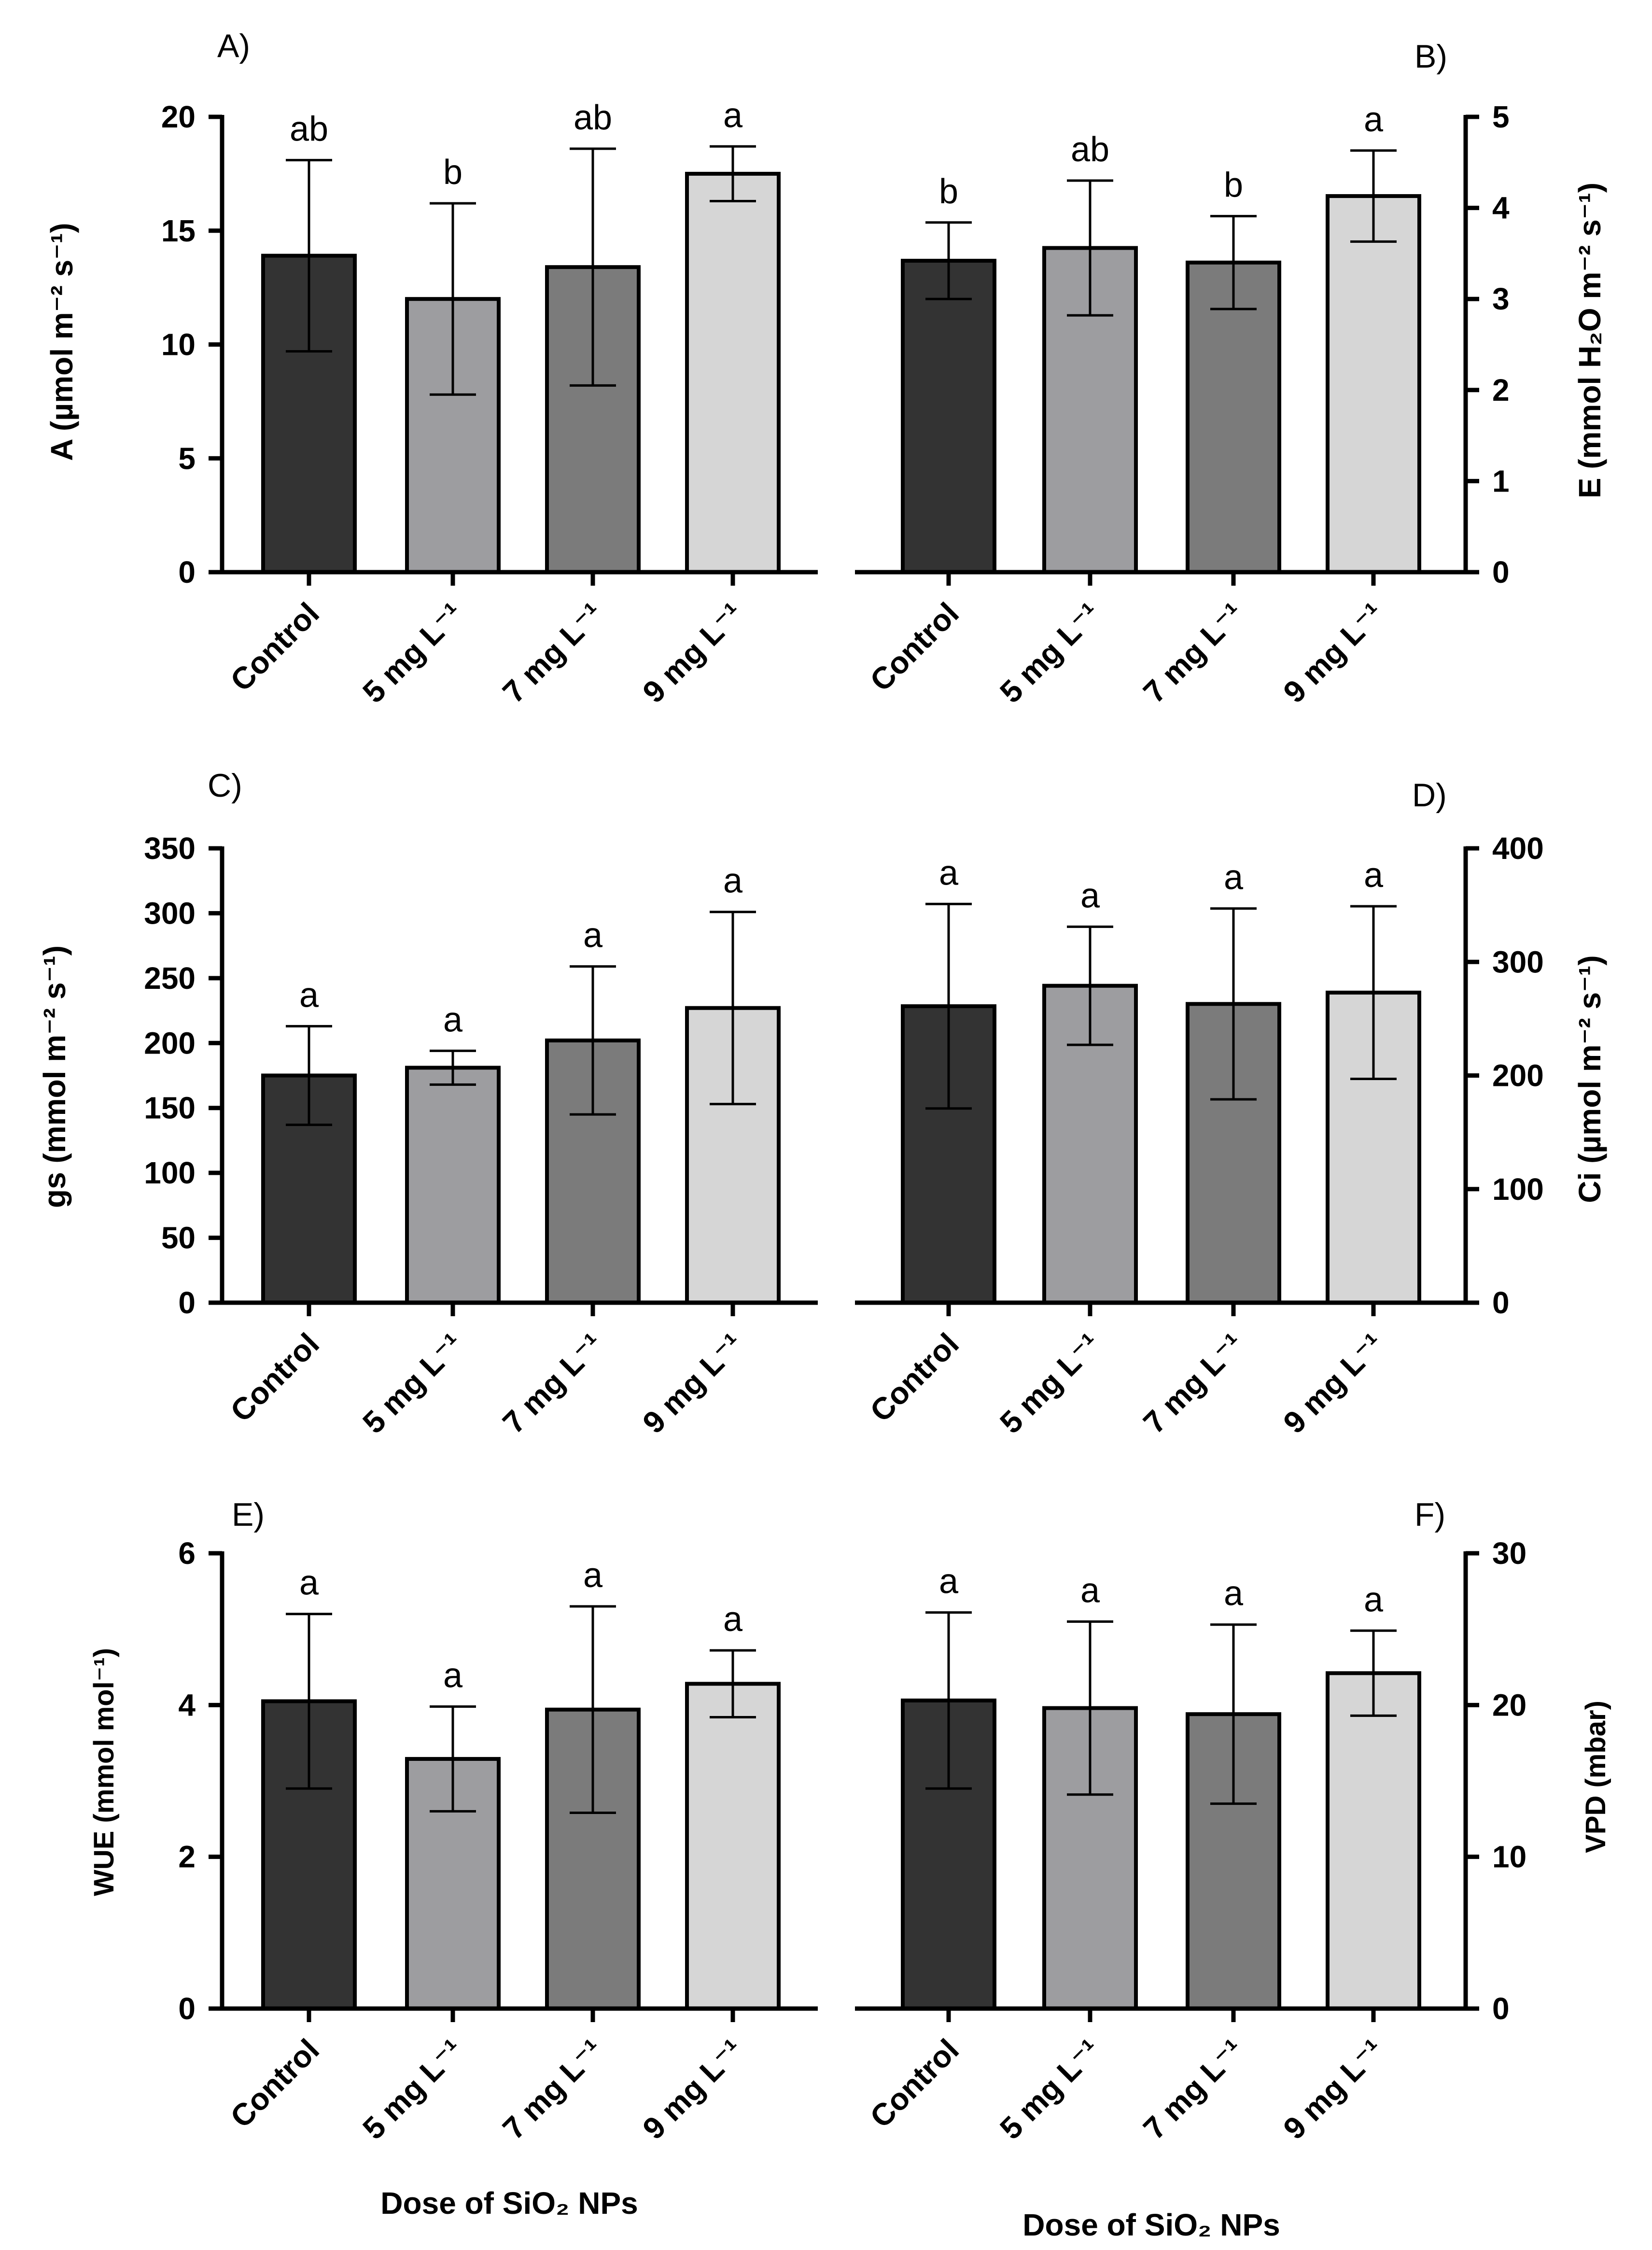  I want to click on panel-e-label: E), so click(248, 1514).